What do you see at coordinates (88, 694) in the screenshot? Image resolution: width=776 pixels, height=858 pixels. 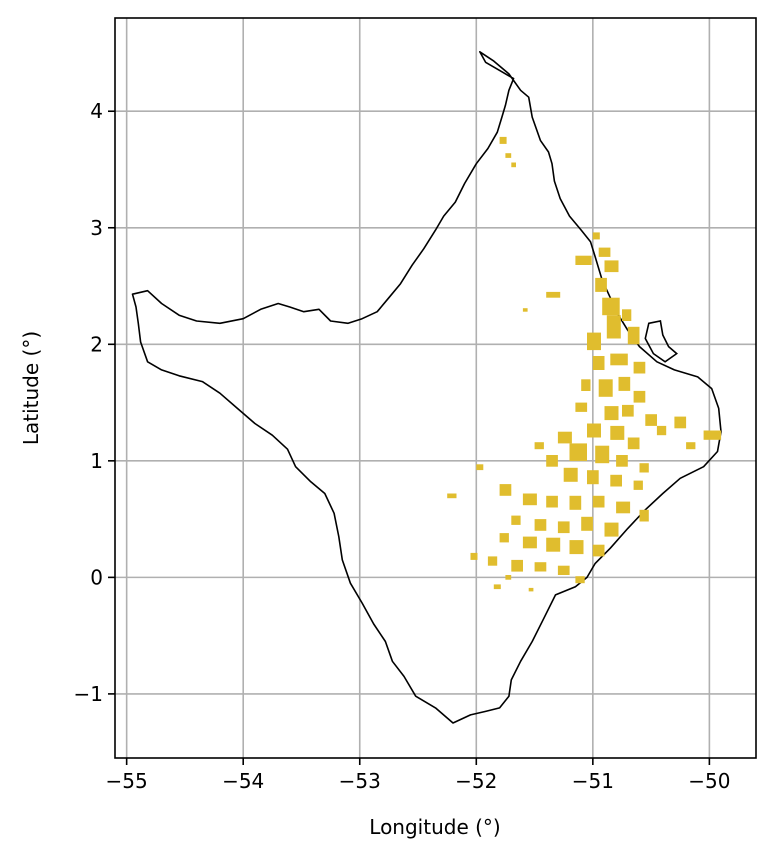 I see `y-tick-label: −1` at bounding box center [88, 694].